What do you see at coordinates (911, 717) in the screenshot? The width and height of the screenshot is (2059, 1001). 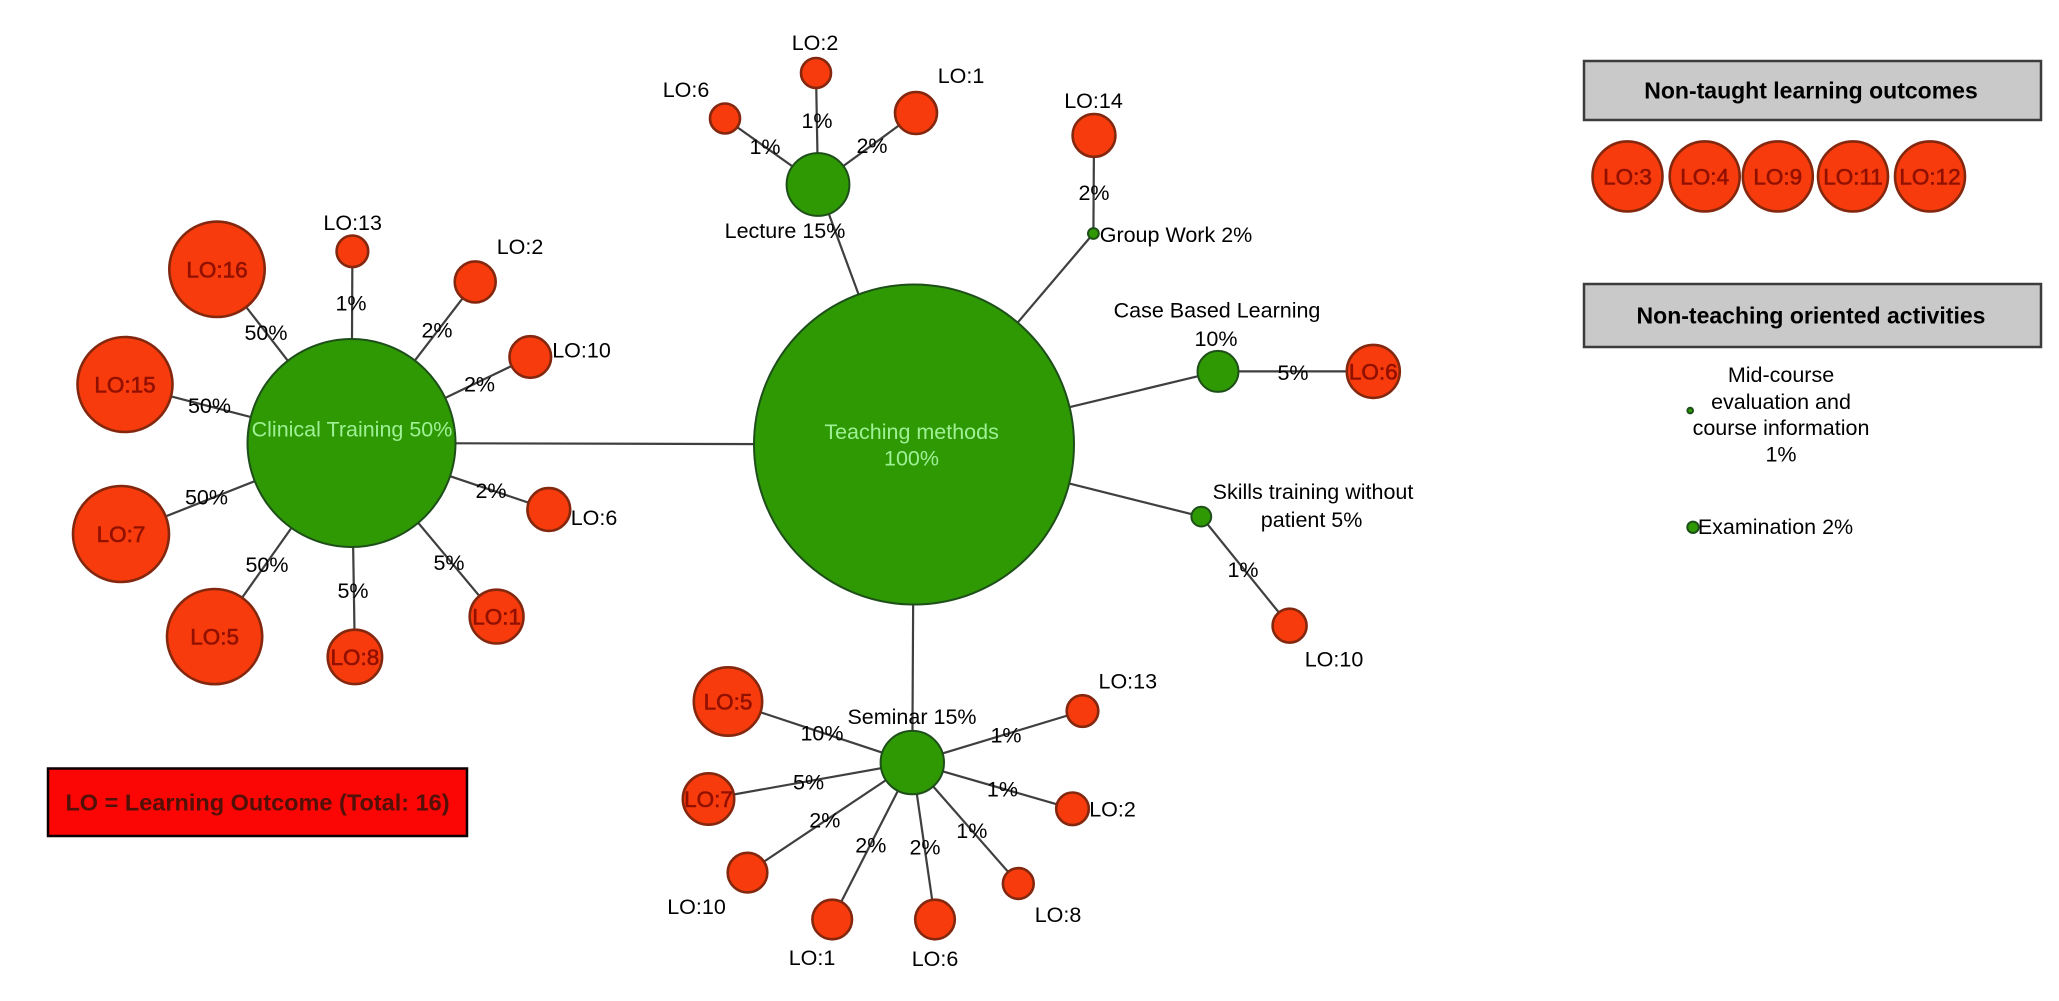 I see `svg-text: Seminar 15%` at bounding box center [911, 717].